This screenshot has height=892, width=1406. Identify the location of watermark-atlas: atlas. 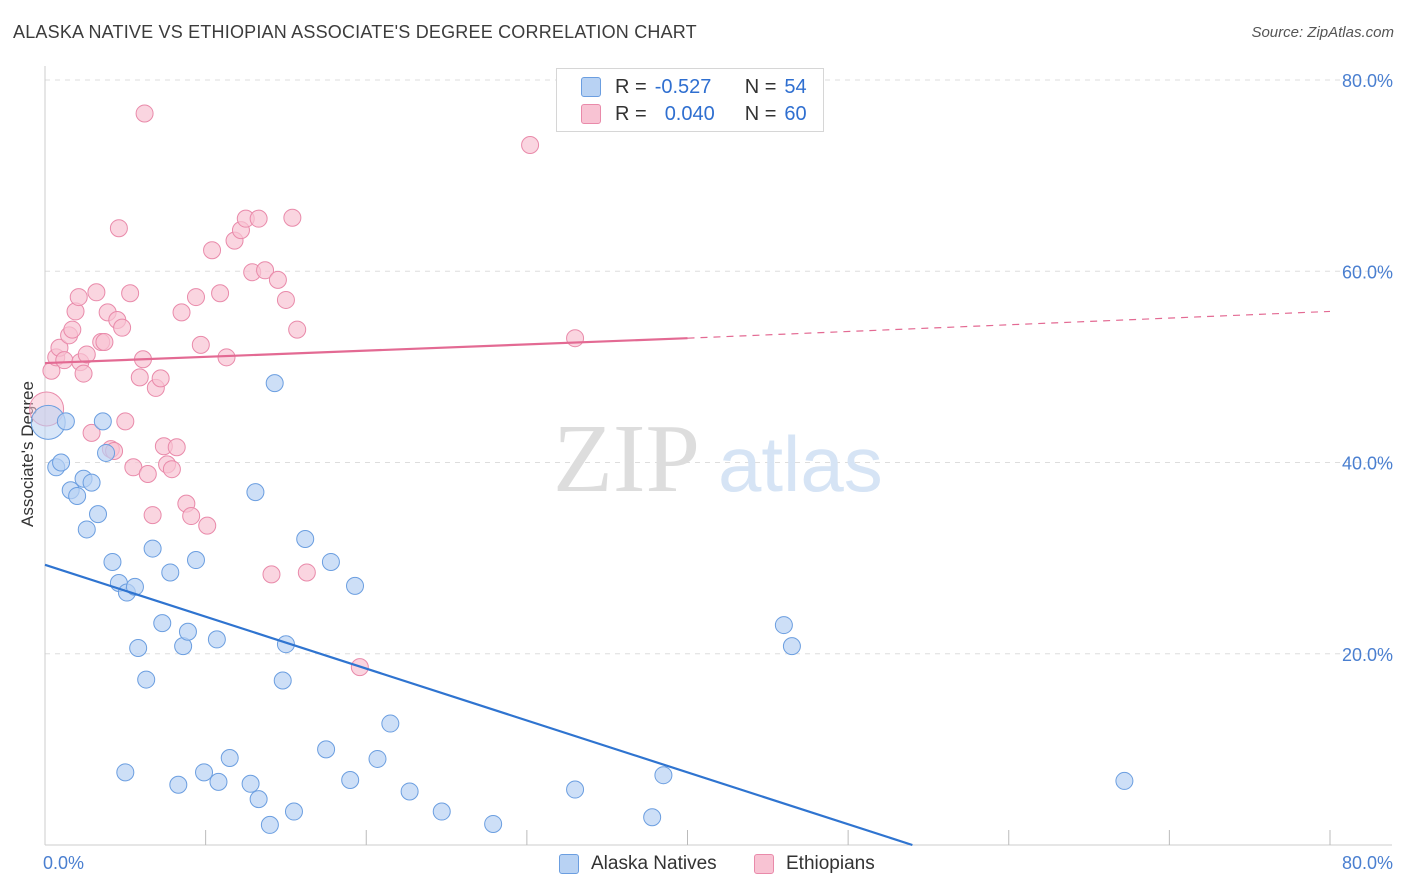
(800, 464).